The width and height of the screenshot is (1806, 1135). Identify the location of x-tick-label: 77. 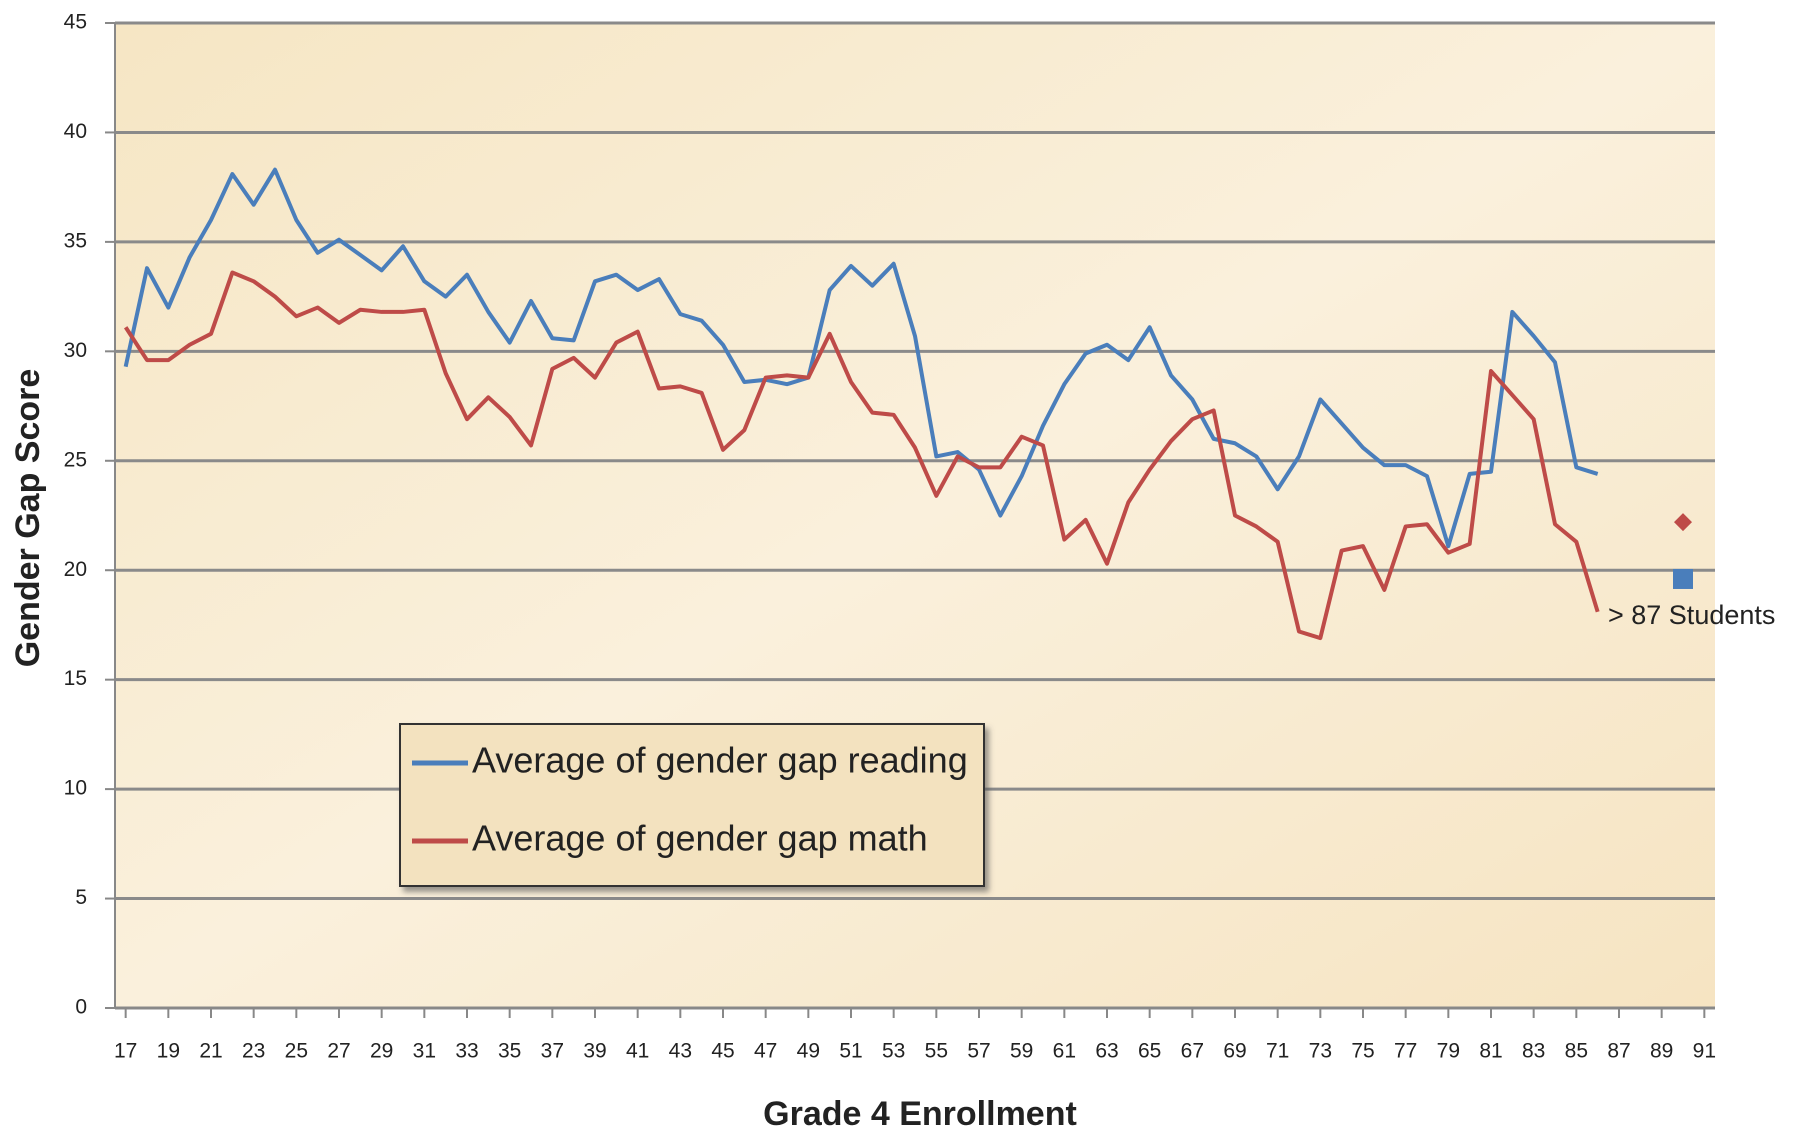
(1405, 1051).